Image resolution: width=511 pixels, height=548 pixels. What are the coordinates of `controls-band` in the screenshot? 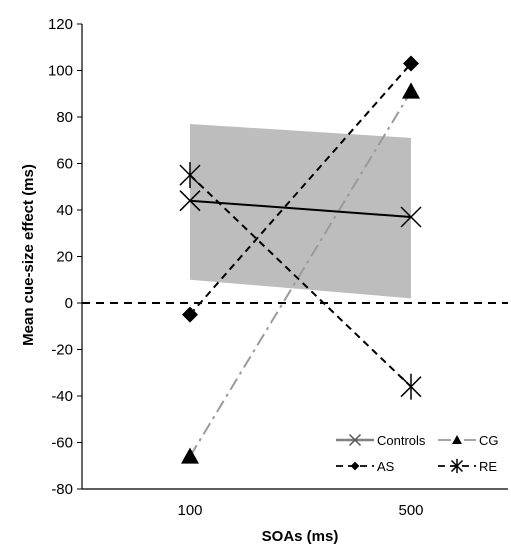 It's located at (300, 211).